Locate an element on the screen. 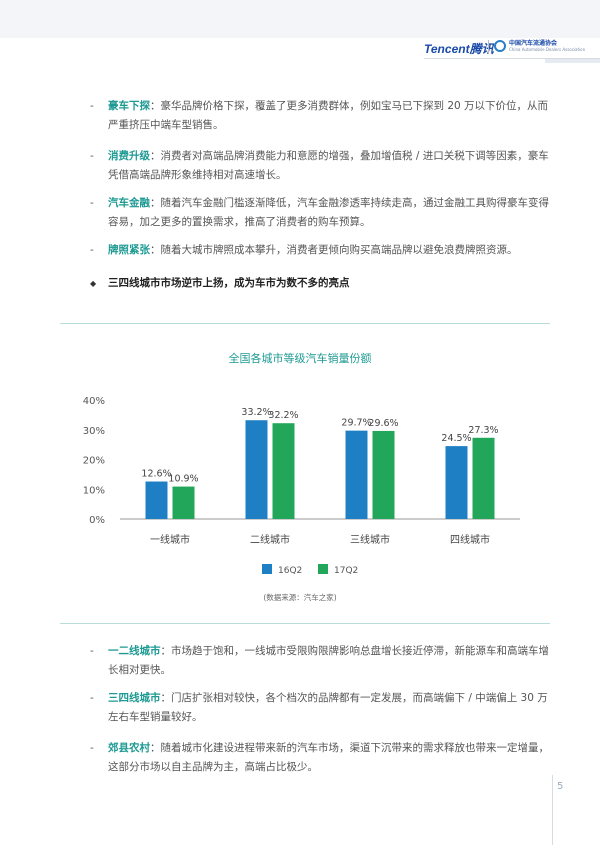 This screenshot has height=848, width=600. top-band is located at coordinates (300, 19).